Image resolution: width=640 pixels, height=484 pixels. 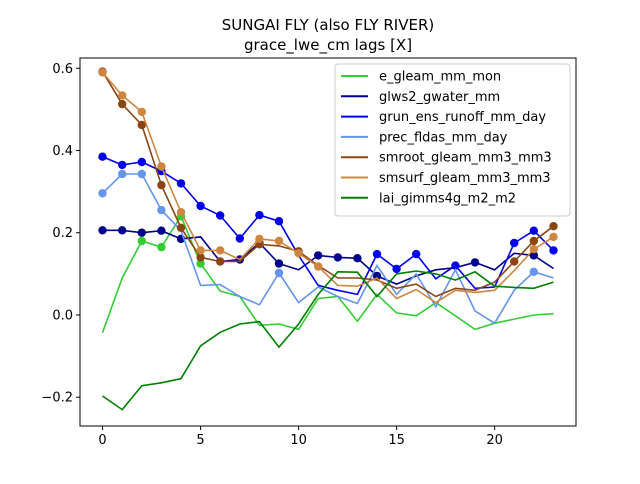 I want to click on x-tick-label: 15, so click(x=396, y=440).